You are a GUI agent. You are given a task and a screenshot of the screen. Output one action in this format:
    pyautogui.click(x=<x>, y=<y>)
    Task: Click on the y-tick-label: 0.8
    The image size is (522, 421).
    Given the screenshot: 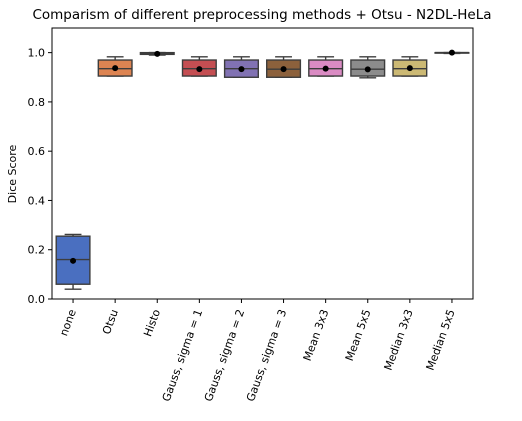 What is the action you would take?
    pyautogui.click(x=37, y=102)
    